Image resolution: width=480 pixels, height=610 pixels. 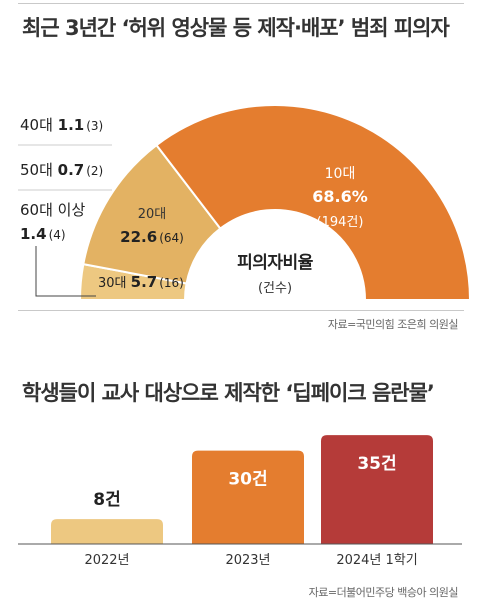 What do you see at coordinates (393, 324) in the screenshot?
I see `chart1-source: 자료=국민의힘 조은희 의원실` at bounding box center [393, 324].